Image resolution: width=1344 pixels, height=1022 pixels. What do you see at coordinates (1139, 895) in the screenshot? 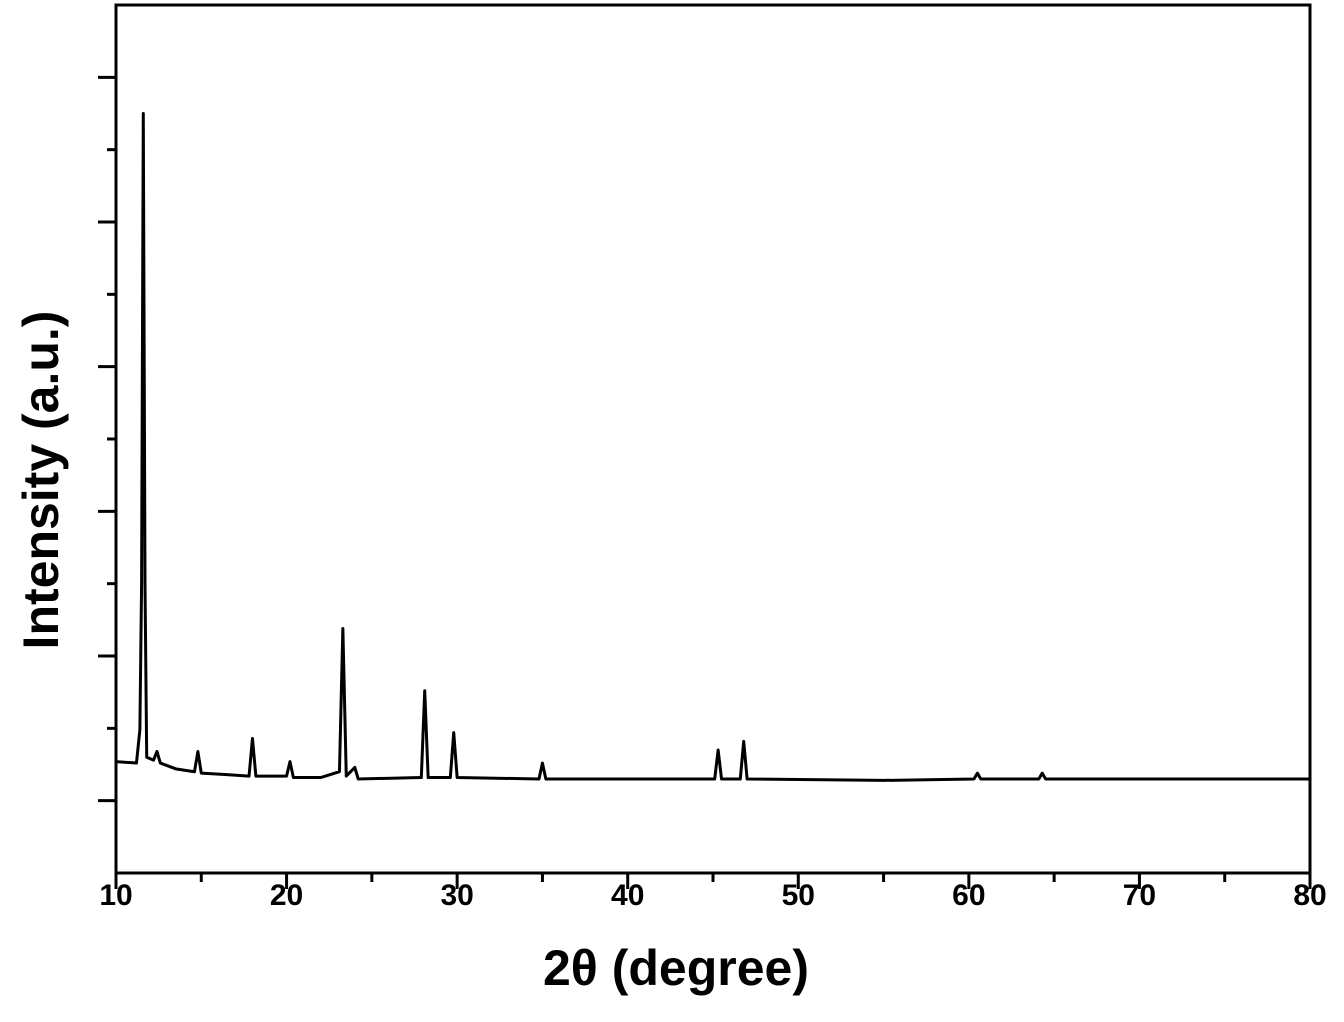
I see `x-tick-label: 70` at bounding box center [1139, 895].